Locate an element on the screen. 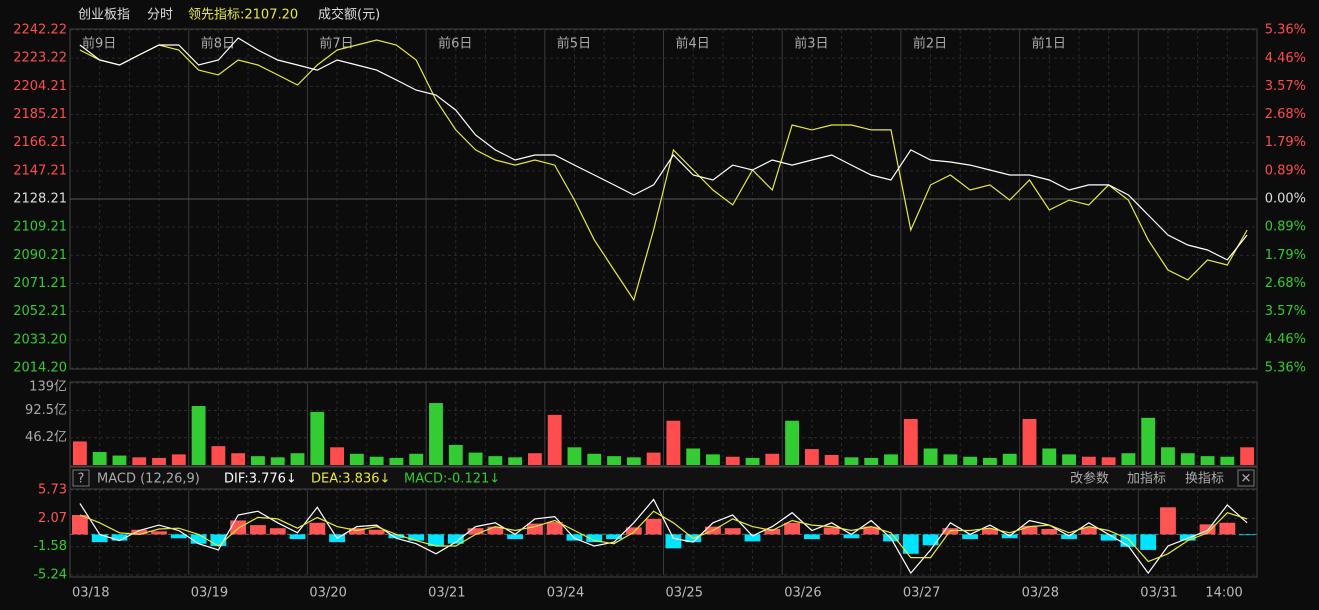 The height and width of the screenshot is (610, 1319). help-box is located at coordinates (81, 478).